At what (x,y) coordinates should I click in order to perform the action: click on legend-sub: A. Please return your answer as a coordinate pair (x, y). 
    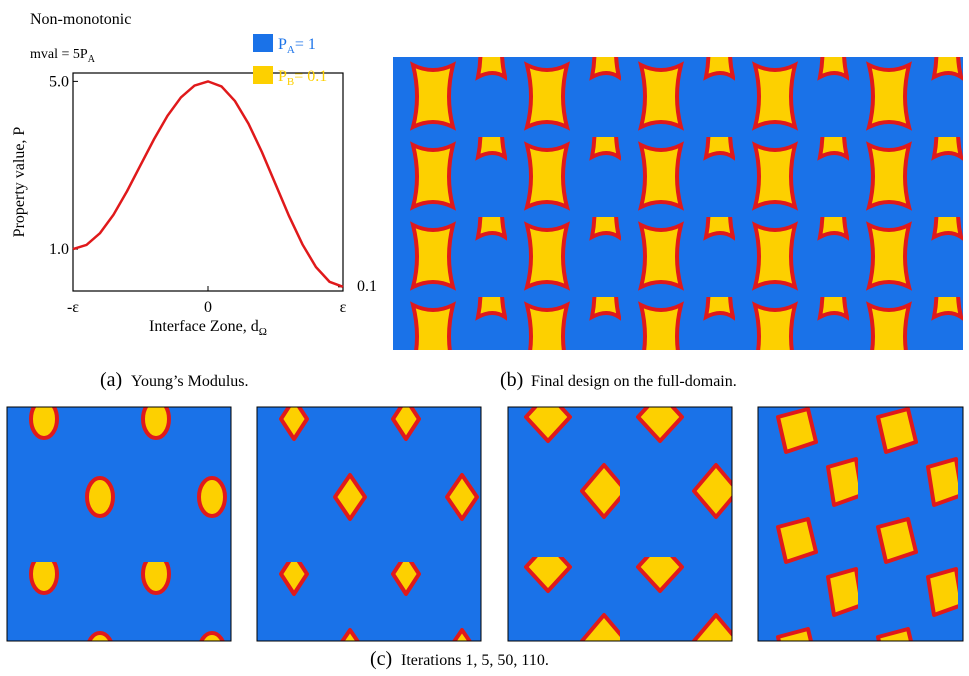
    Looking at the image, I should click on (291, 50).